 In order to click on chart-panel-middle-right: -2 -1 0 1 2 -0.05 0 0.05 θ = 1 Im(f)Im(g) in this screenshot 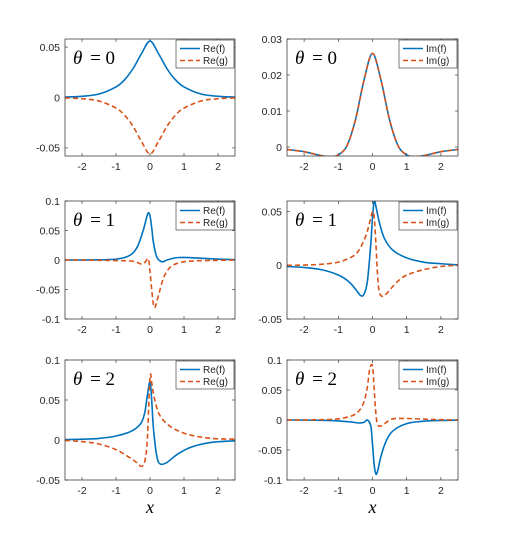, I will do `click(358, 268)`.